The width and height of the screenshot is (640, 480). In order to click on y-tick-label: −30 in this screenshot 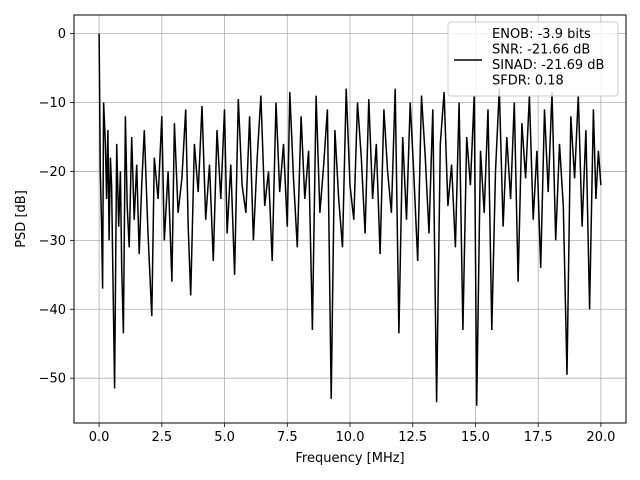, I will do `click(52, 241)`.